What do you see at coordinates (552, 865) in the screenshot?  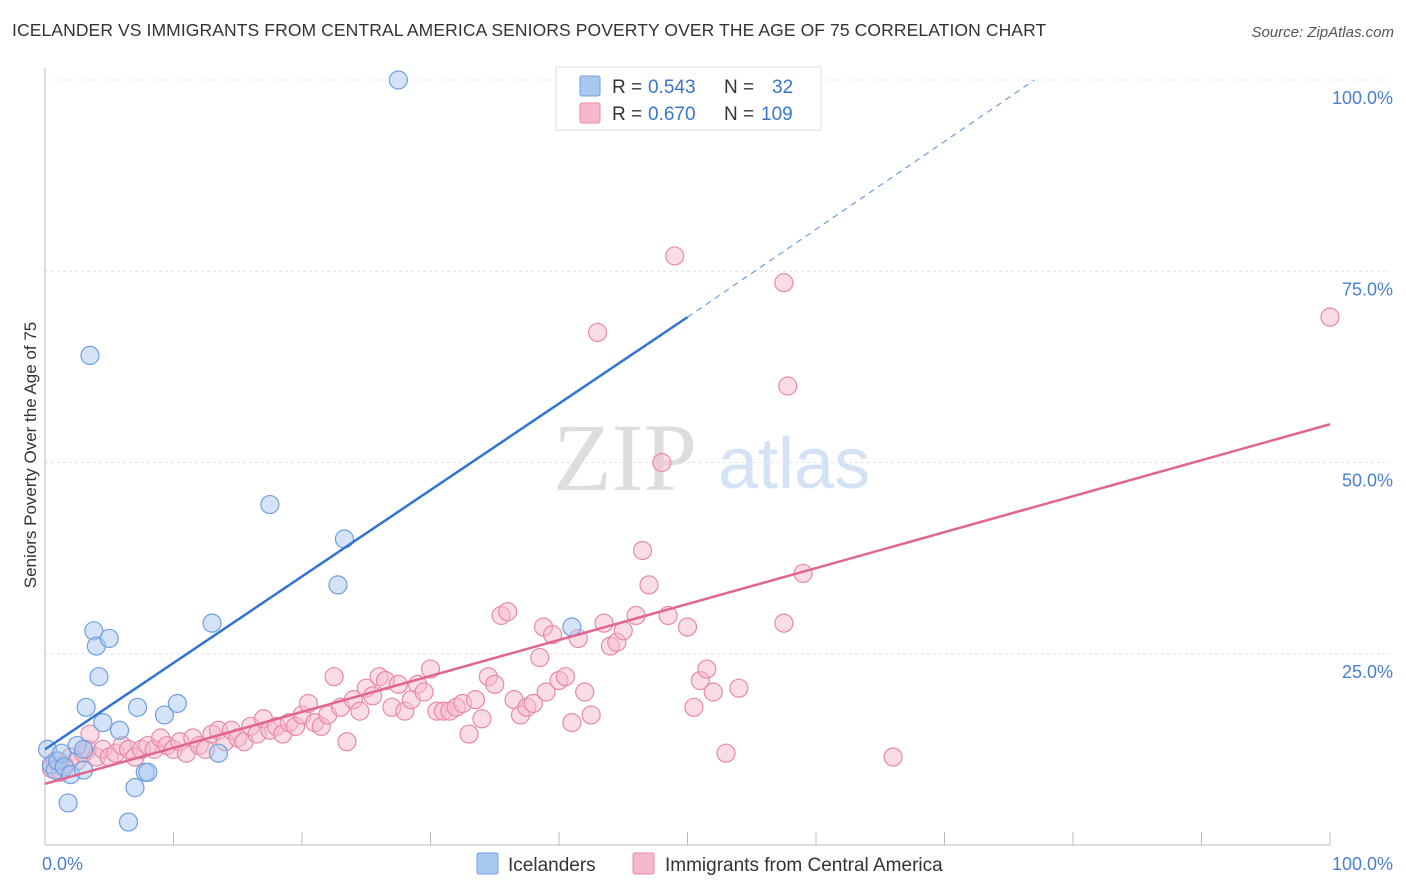 I see `bottom-legend-label-icelanders: Icelanders` at bounding box center [552, 865].